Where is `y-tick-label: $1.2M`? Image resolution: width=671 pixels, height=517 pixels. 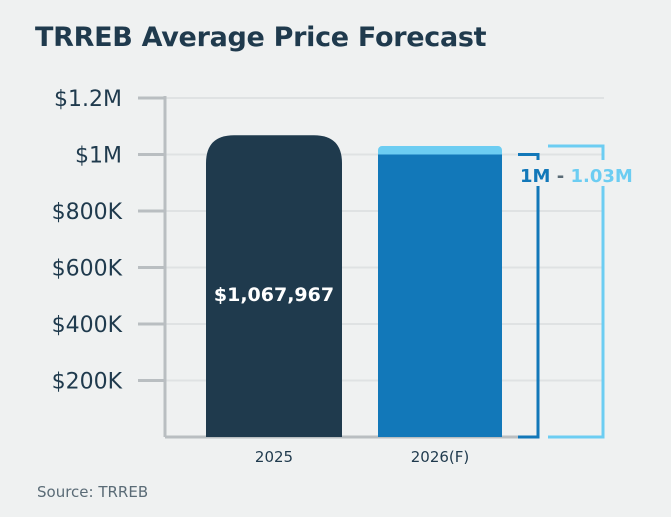
y-tick-label: $1.2M is located at coordinates (88, 99).